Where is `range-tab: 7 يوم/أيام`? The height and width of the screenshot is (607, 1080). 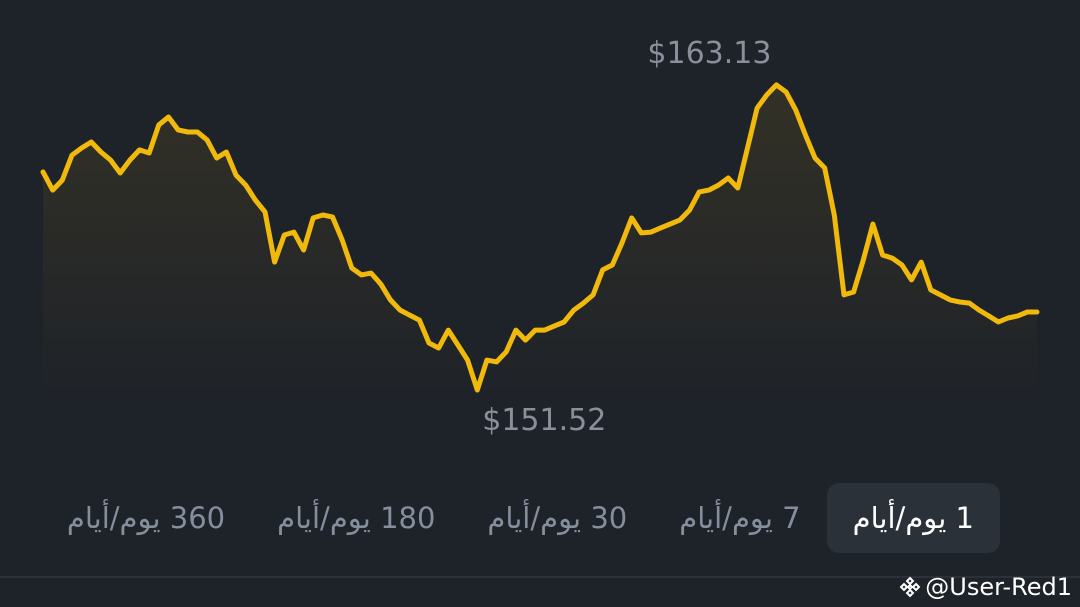 range-tab: 7 يوم/أيام is located at coordinates (740, 518).